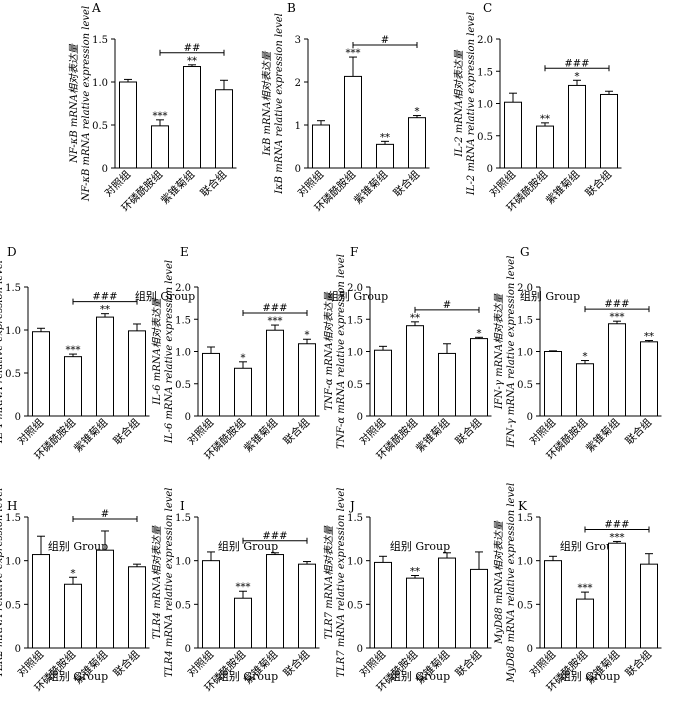 This screenshot has height=719, width=700. Describe the element at coordinates (511, 583) in the screenshot. I see `y-axis-label-en: MyD88 mRNA relative expression level` at that location.